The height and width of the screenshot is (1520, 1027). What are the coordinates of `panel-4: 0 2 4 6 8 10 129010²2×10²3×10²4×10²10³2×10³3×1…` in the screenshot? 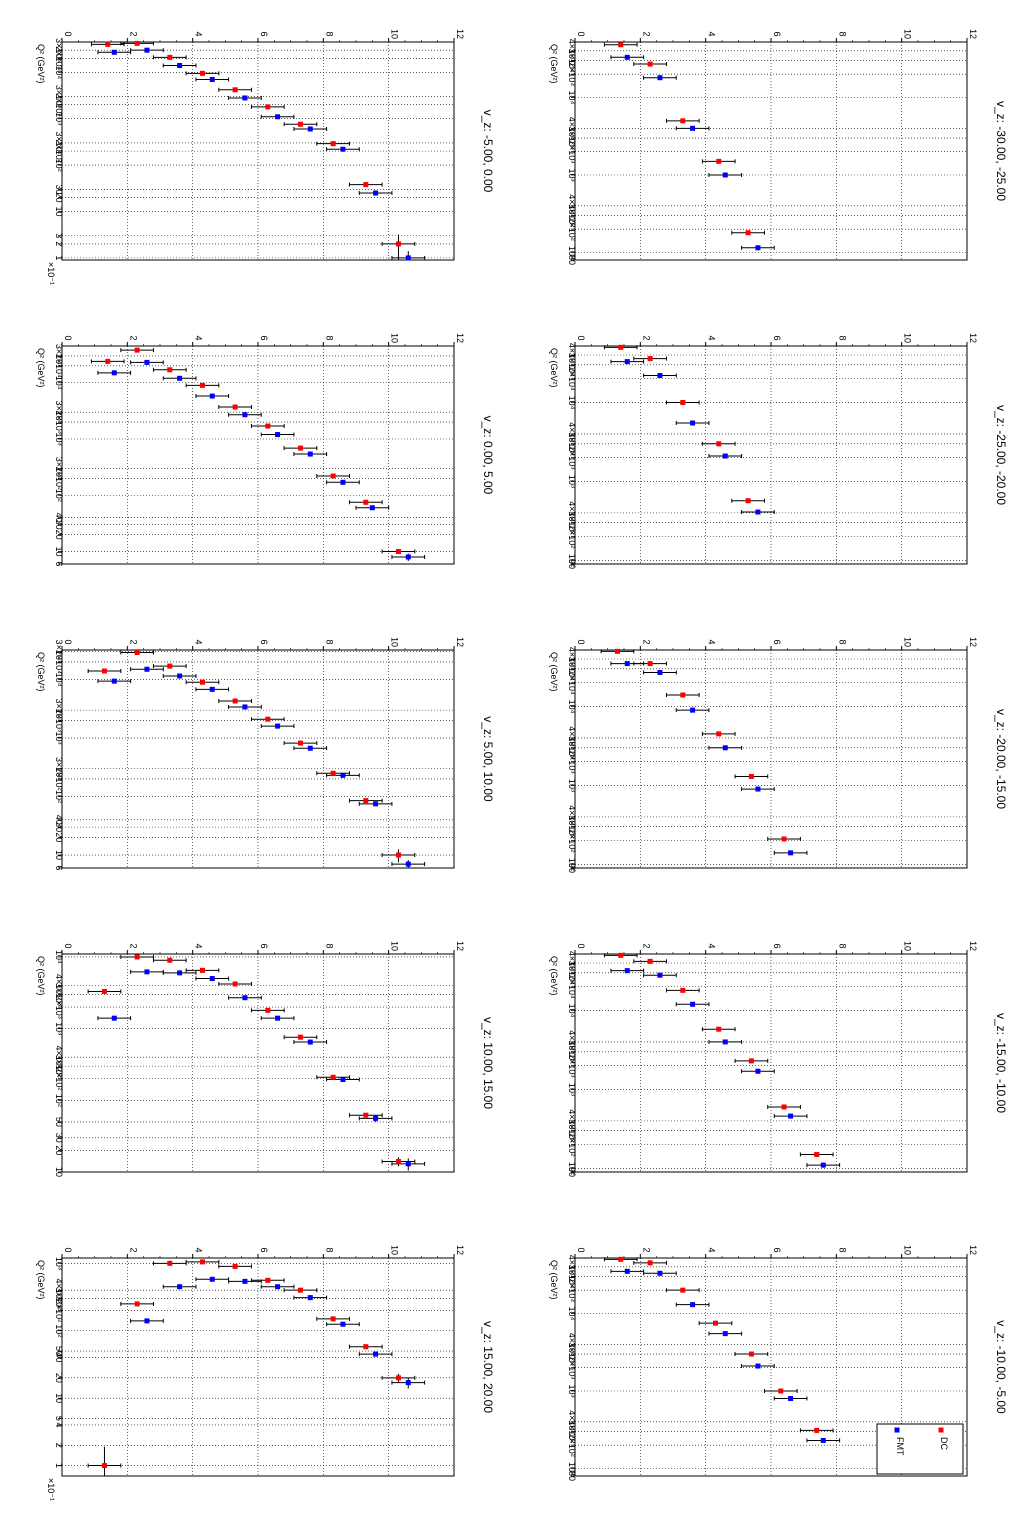 It's located at (778, 1059).